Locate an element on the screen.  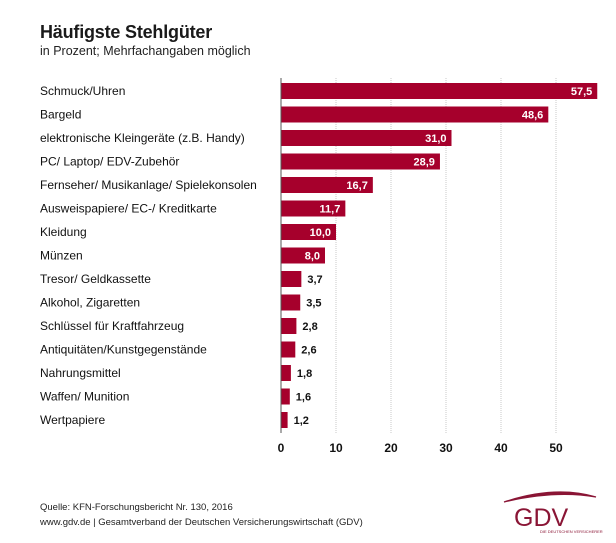
value-label: 8,0 is located at coordinates (312, 257).